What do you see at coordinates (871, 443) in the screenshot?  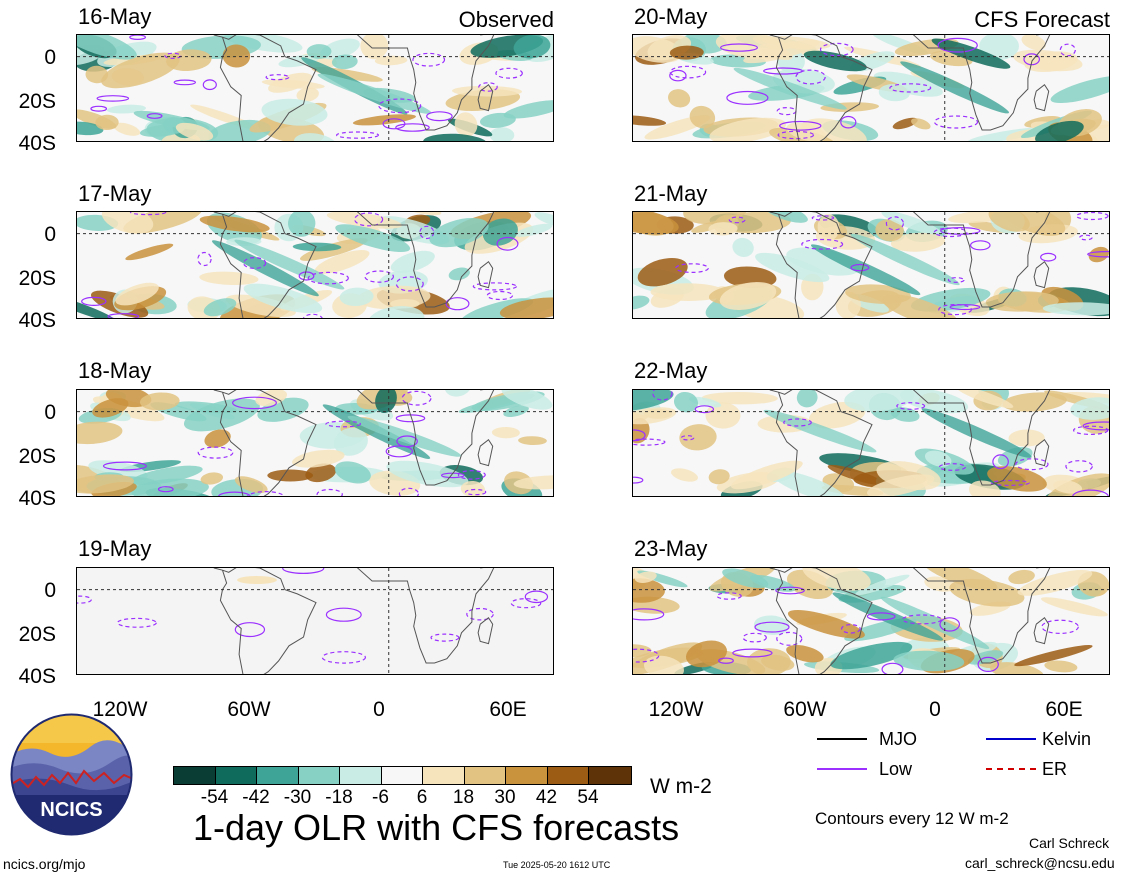 I see `olr-map` at bounding box center [871, 443].